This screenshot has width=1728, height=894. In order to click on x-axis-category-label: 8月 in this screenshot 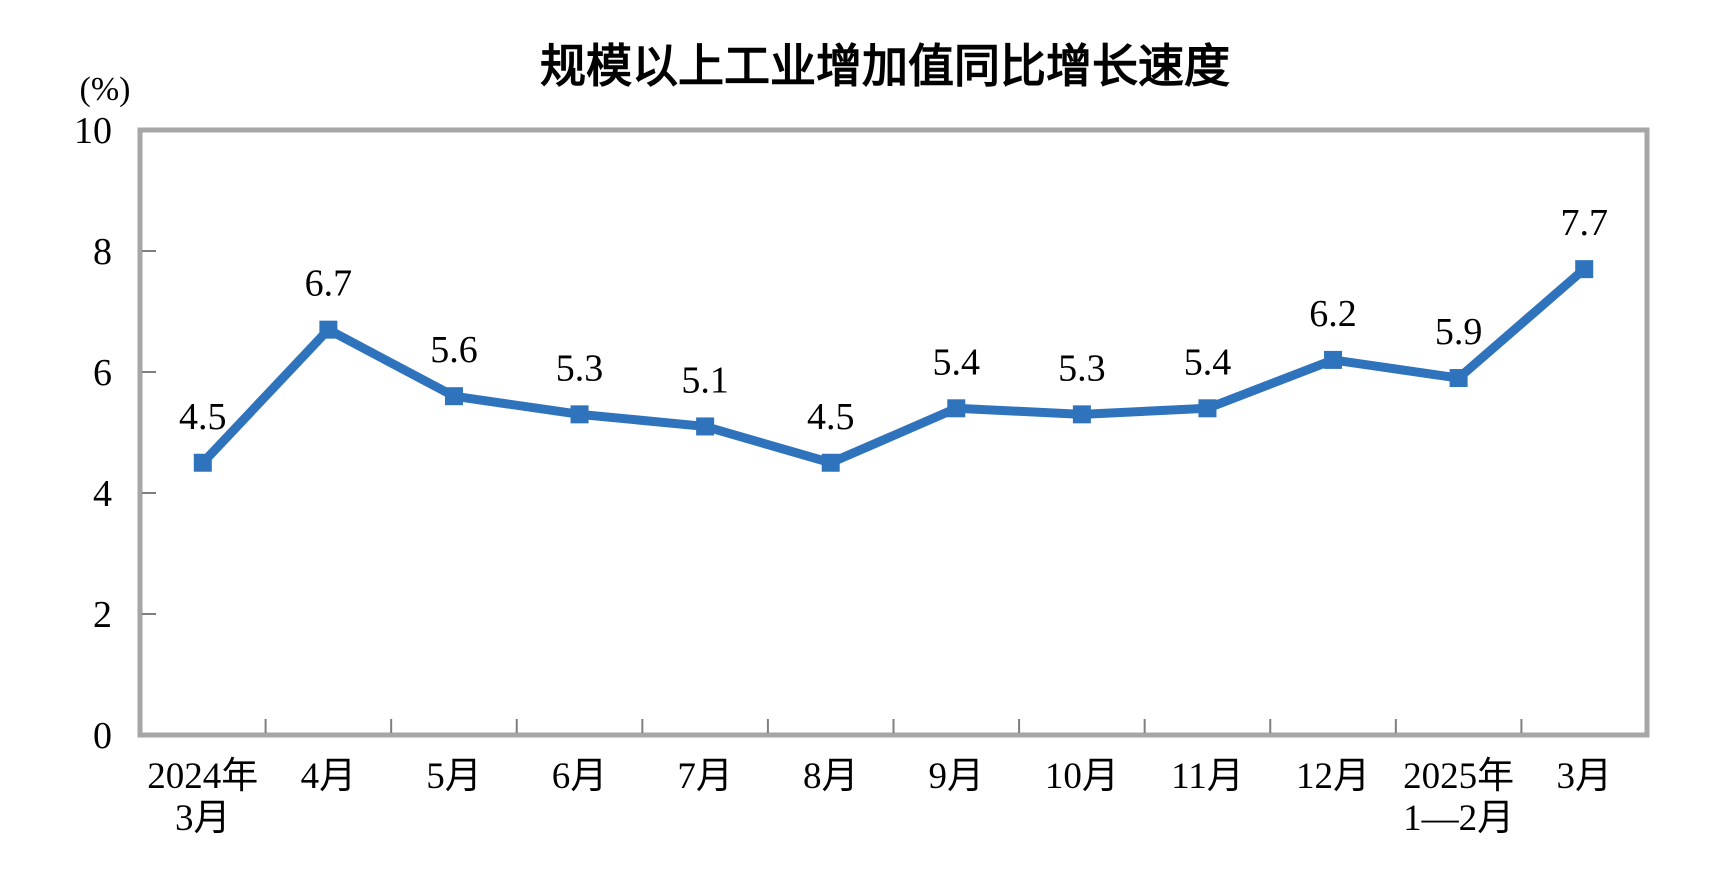, I will do `click(831, 776)`.